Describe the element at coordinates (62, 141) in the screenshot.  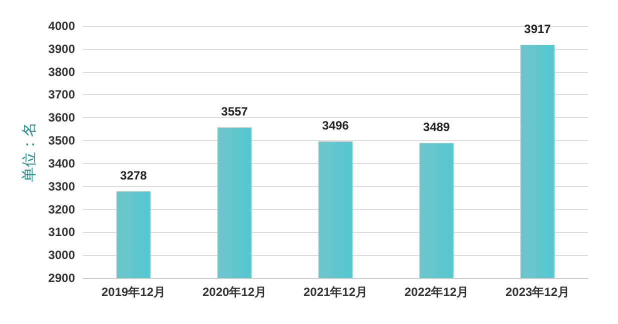
I see `y-tick-label: 3500` at that location.